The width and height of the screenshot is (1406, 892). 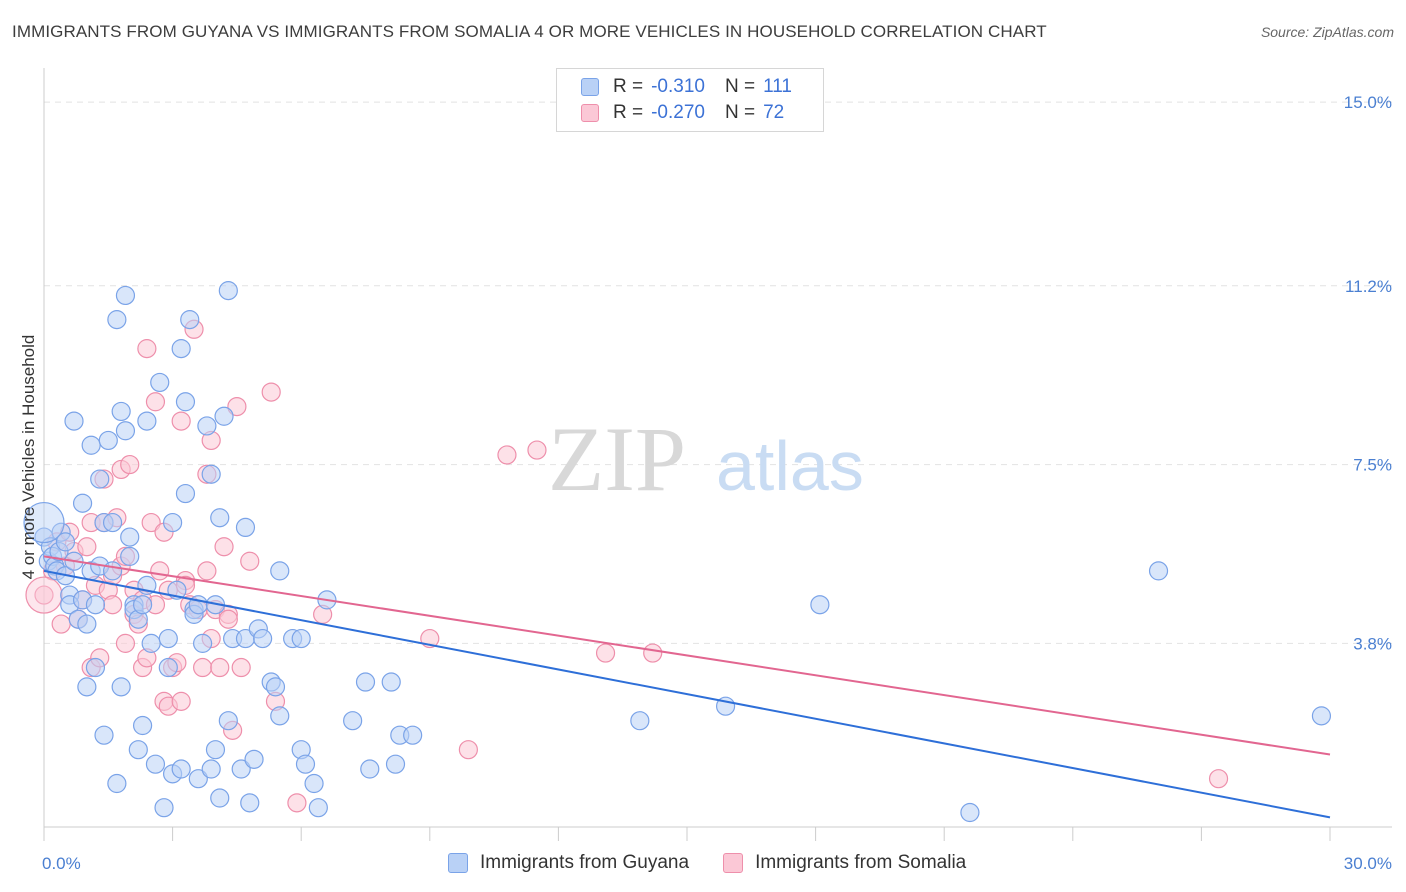 What do you see at coordinates (740, 86) in the screenshot?
I see `legend-n-label: N =` at bounding box center [740, 86].